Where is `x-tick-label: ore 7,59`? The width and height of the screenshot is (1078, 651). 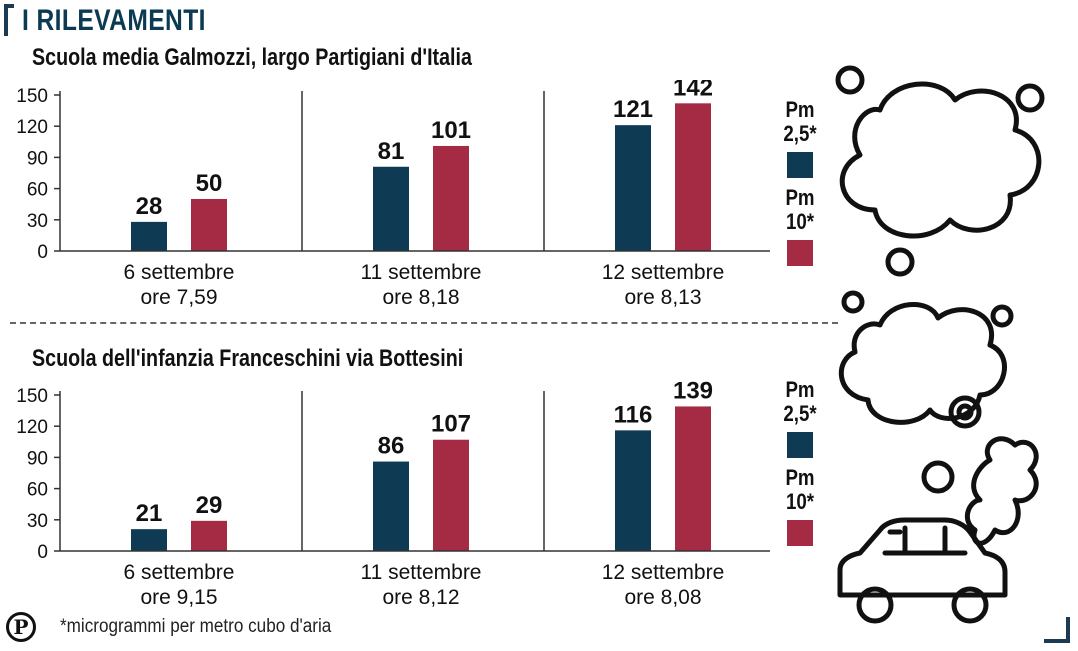
x-tick-label: ore 7,59 is located at coordinates (178, 297).